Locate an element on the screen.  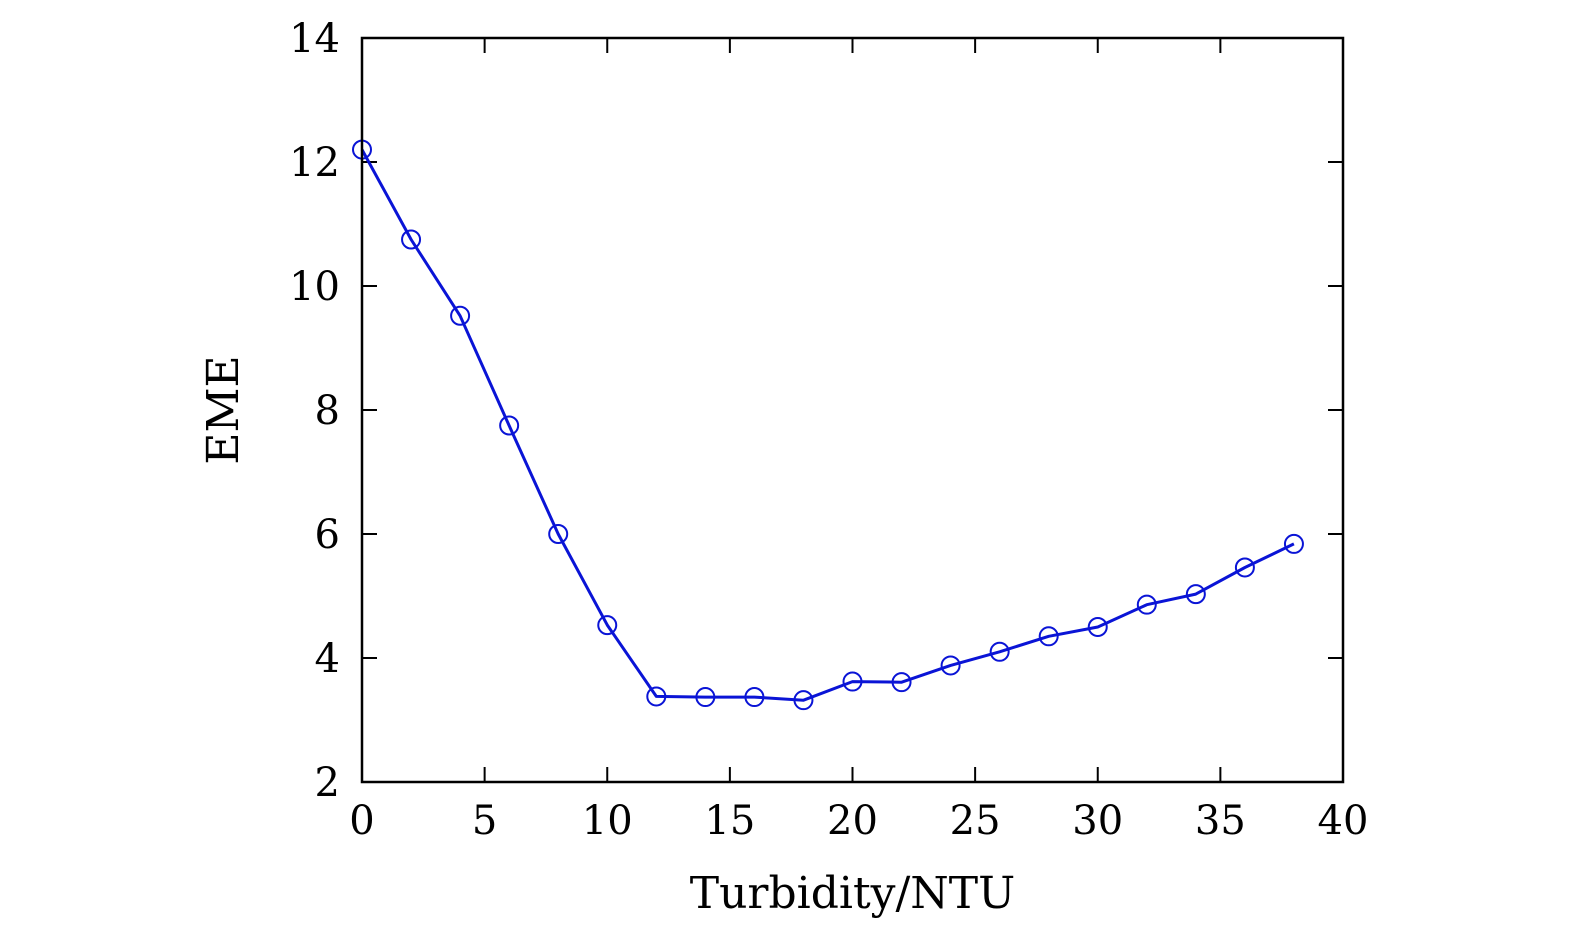
x-tick-label: 20 is located at coordinates (852, 821).